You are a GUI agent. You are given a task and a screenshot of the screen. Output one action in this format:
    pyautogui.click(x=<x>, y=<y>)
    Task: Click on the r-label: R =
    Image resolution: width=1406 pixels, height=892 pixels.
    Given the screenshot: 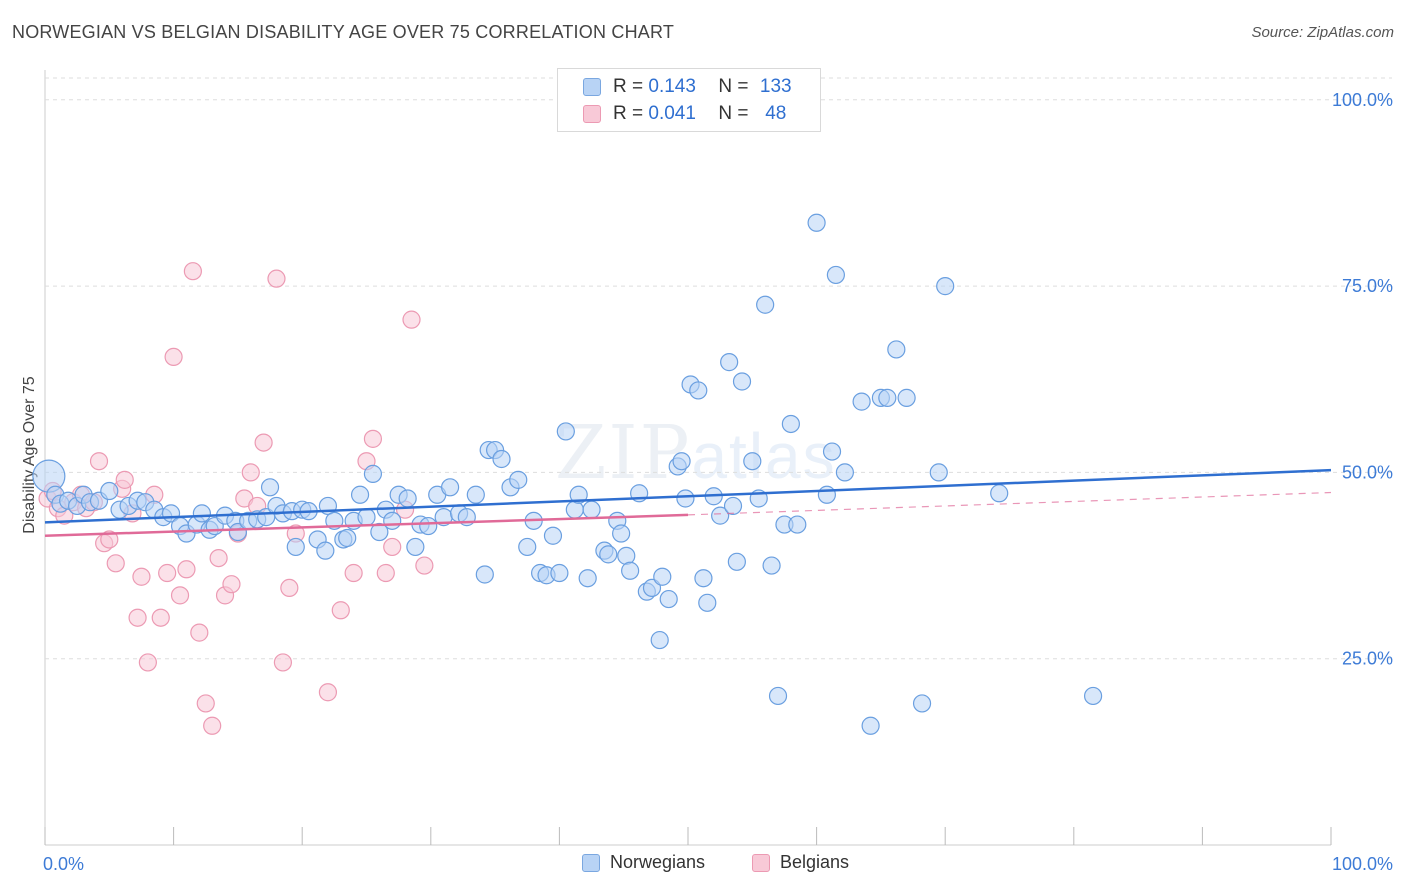 What is the action you would take?
    pyautogui.click(x=628, y=86)
    